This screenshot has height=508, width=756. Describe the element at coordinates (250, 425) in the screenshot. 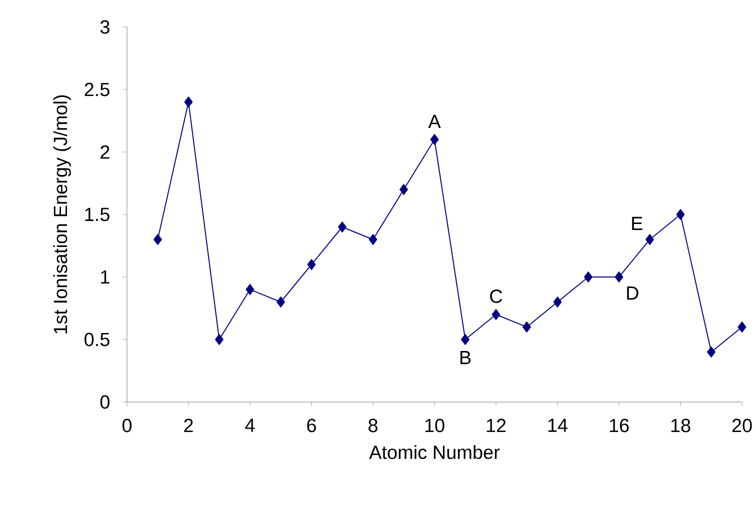

I see `x-tick-label: 4` at that location.